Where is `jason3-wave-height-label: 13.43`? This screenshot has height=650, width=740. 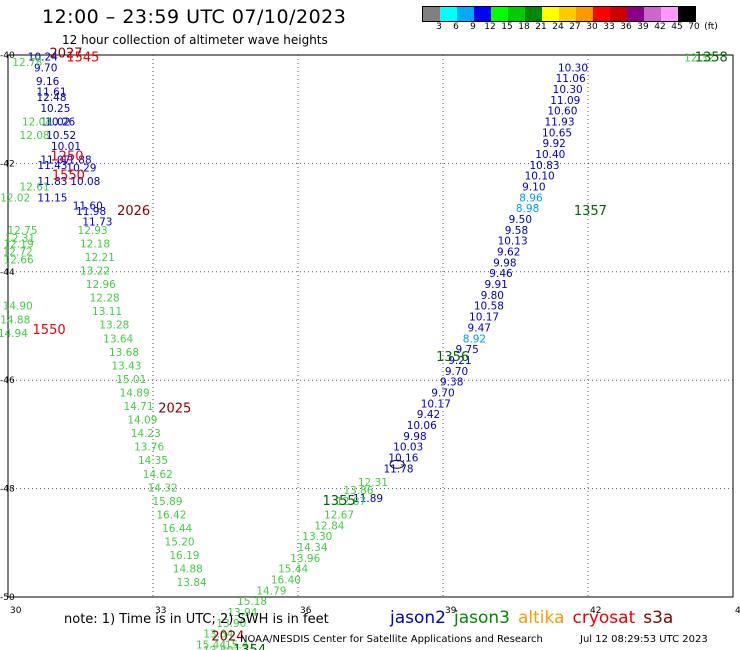
jason3-wave-height-label: 13.43 is located at coordinates (126, 366).